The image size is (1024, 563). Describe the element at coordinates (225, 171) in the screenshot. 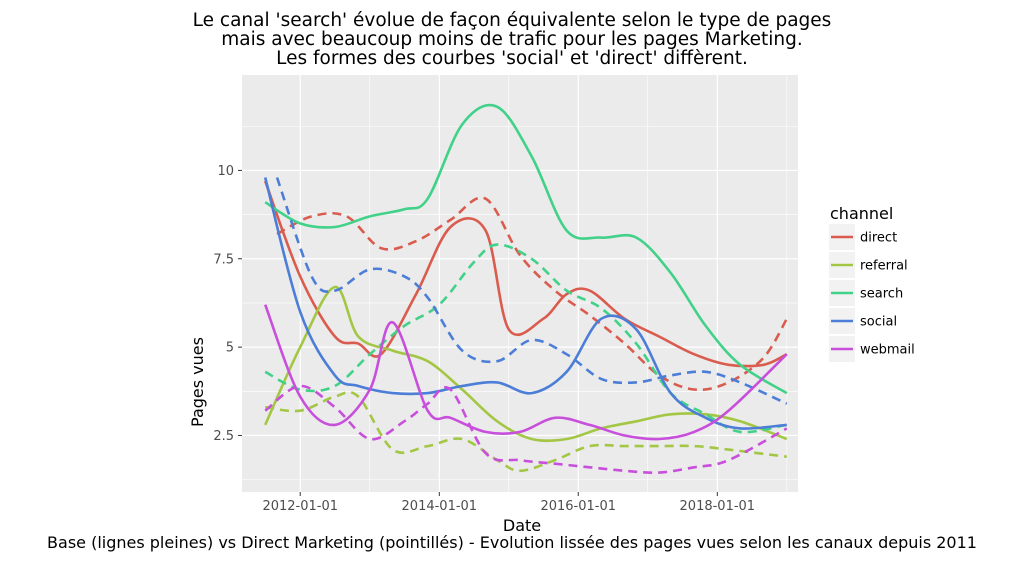

I see `y-tick-label: 10` at that location.